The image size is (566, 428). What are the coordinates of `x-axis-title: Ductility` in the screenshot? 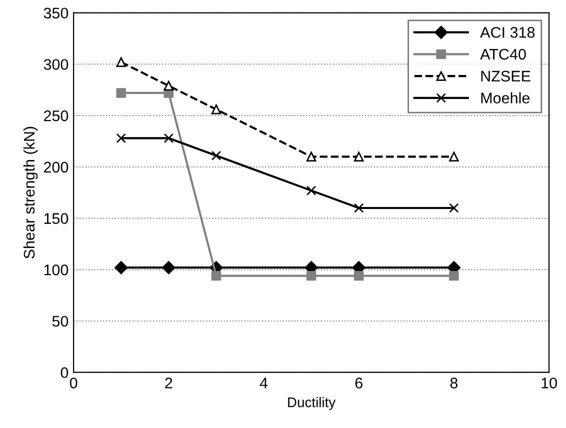 It's located at (312, 403).